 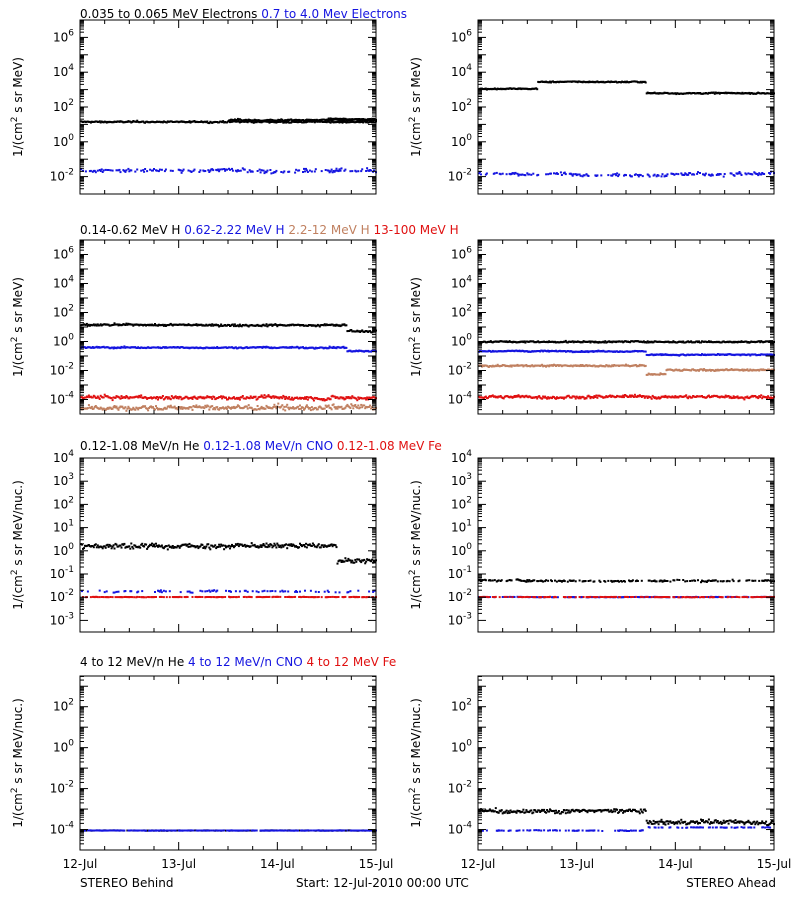 What do you see at coordinates (63, 71) in the screenshot?
I see `y-tick-label: 10⁴` at bounding box center [63, 71].